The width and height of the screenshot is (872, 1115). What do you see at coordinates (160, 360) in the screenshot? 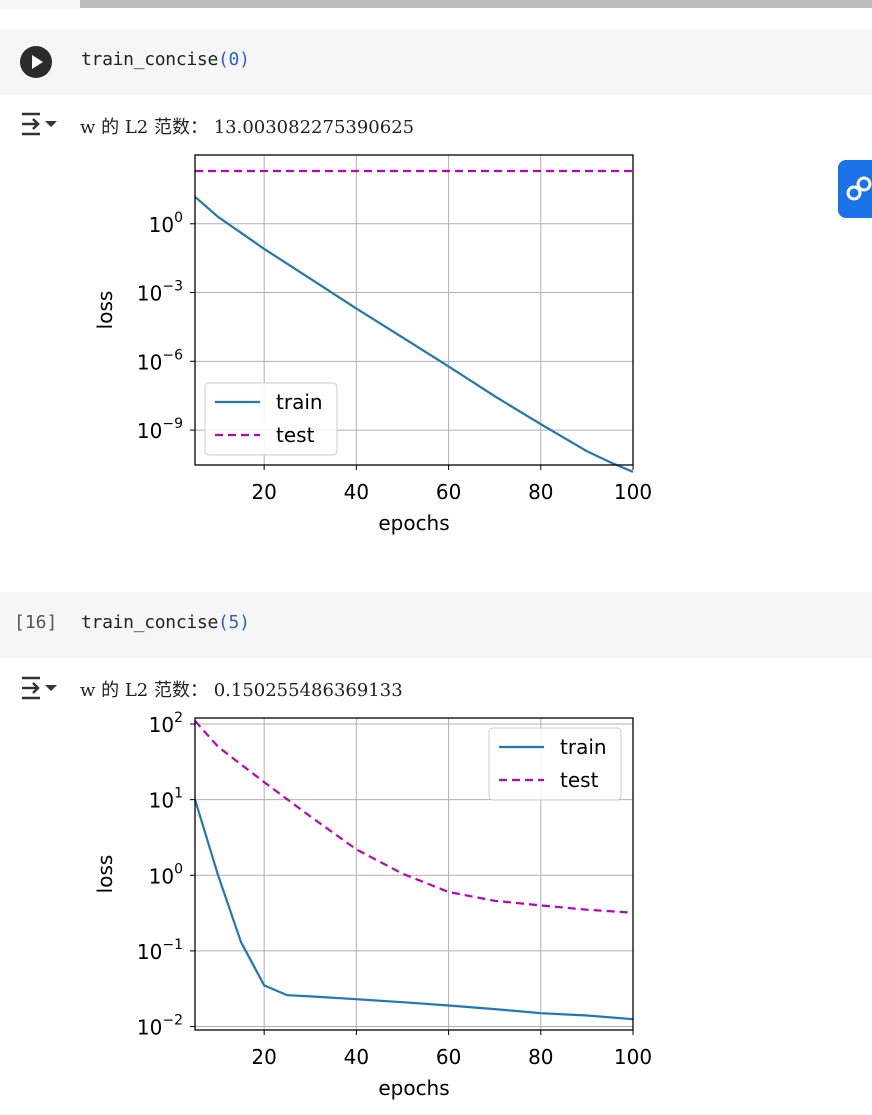
I see `y-tick-label: 10⁻⁶` at bounding box center [160, 360].